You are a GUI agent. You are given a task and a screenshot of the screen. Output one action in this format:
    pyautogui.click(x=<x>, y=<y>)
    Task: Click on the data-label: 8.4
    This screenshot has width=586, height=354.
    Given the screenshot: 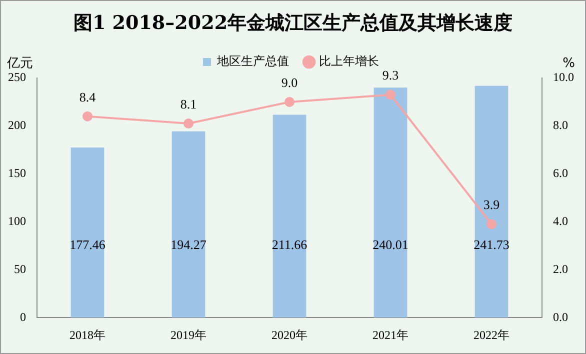 What is the action you would take?
    pyautogui.click(x=87, y=96)
    